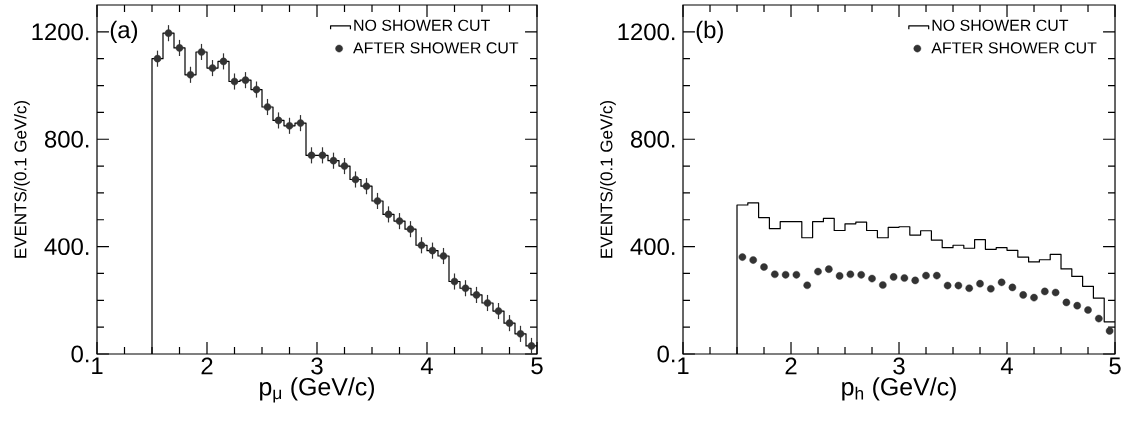 This screenshot has height=438, width=1135. Describe the element at coordinates (124, 32) in the screenshot. I see `annotation: (a)` at that location.